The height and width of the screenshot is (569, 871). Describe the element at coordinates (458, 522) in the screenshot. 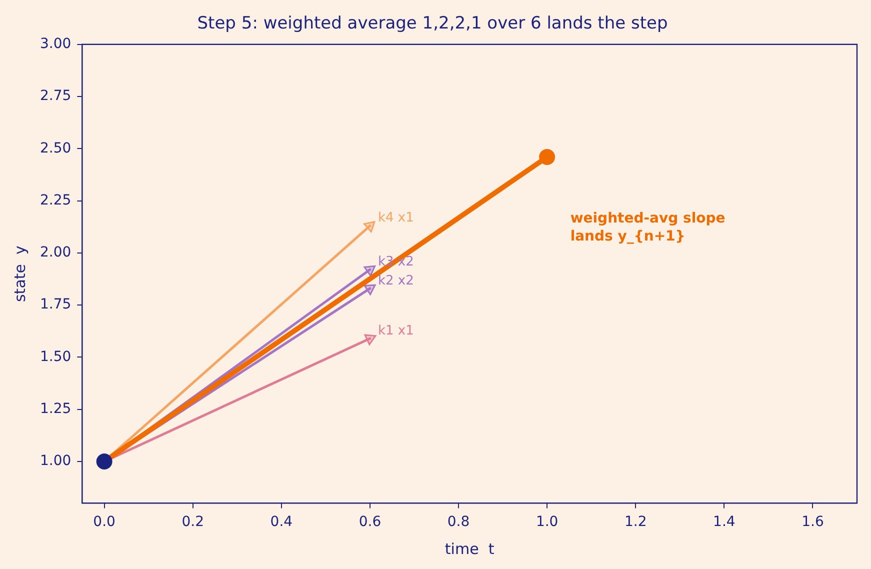

I see `x-tick-label: 0.8` at that location.